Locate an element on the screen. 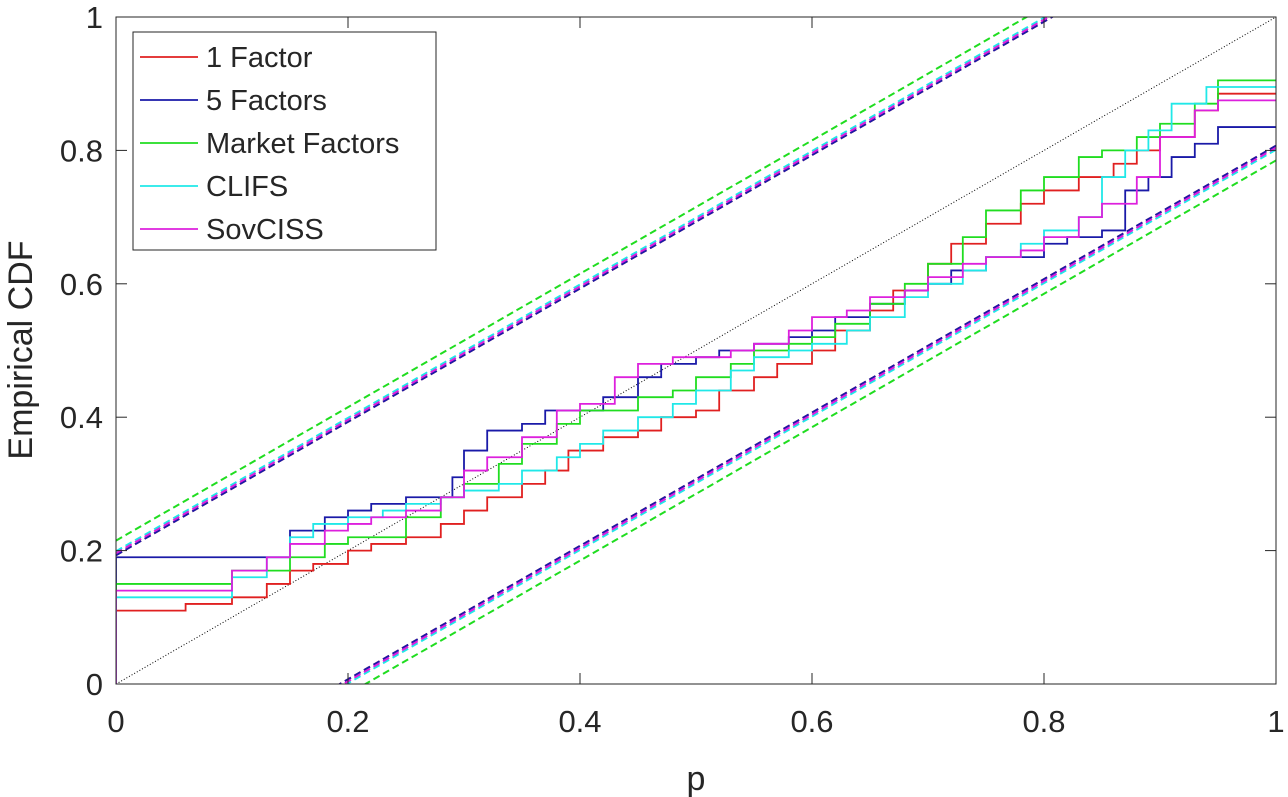 Image resolution: width=1288 pixels, height=797 pixels. legend-item-market-factors: Market Factors is located at coordinates (269, 144).